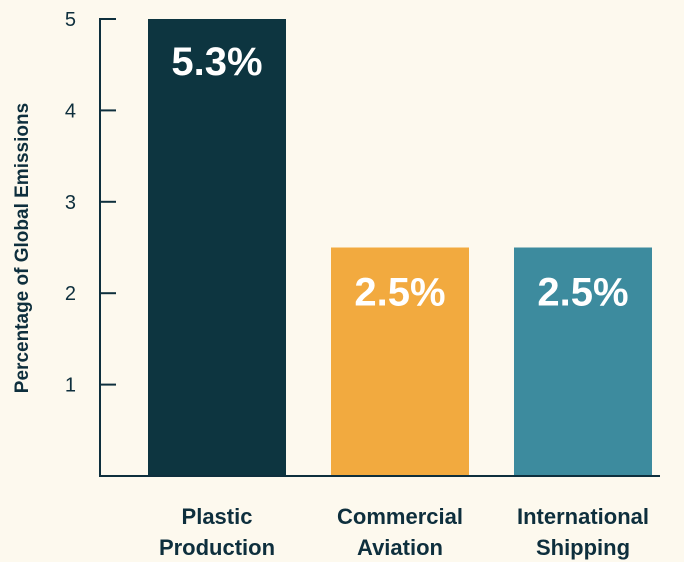 The image size is (684, 562). What do you see at coordinates (400, 547) in the screenshot?
I see `category-label-1-line-1: Aviation` at bounding box center [400, 547].